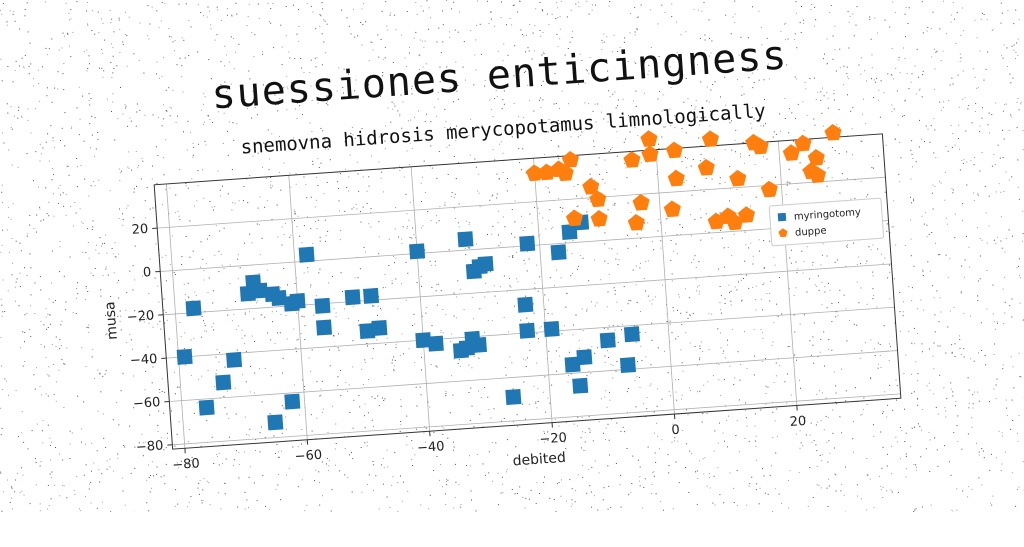  What do you see at coordinates (431, 447) in the screenshot?
I see `x-tick-label: −40` at bounding box center [431, 447].